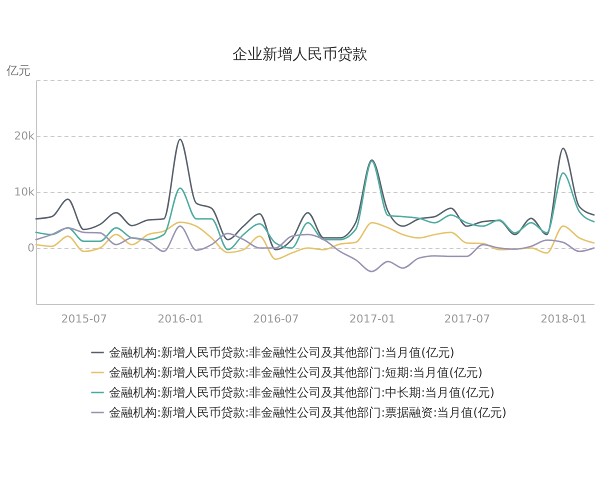 The width and height of the screenshot is (600, 480). Describe the element at coordinates (31, 248) in the screenshot. I see `y-tick-label: 0` at that location.